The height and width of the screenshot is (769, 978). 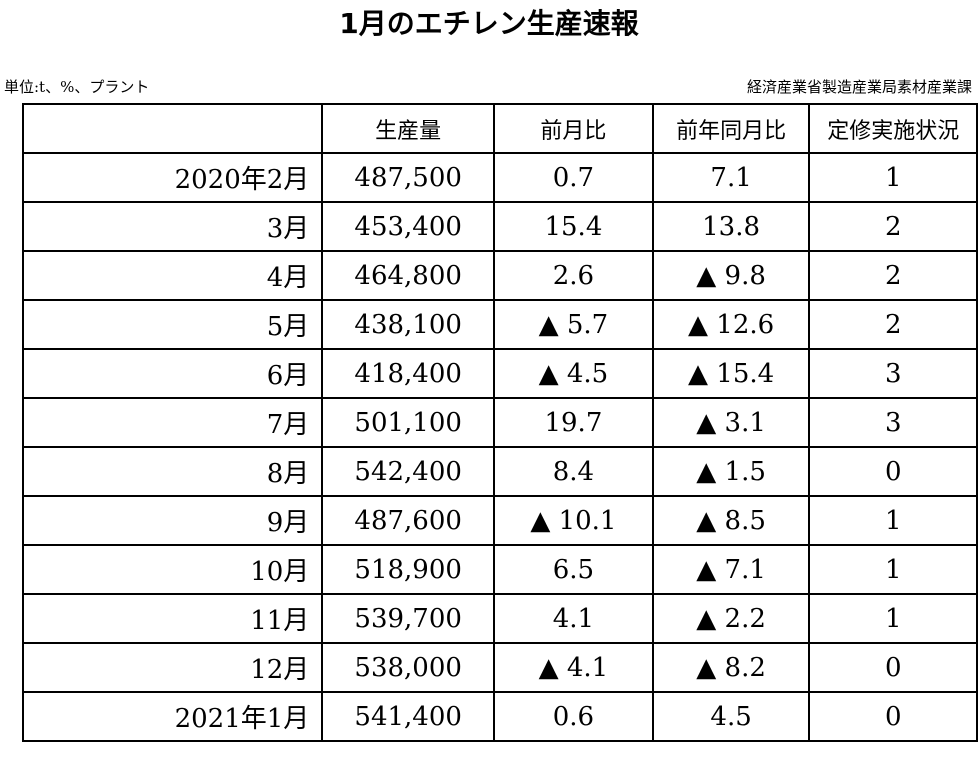 What do you see at coordinates (172, 471) in the screenshot?
I see `period-cell: 8月` at bounding box center [172, 471].